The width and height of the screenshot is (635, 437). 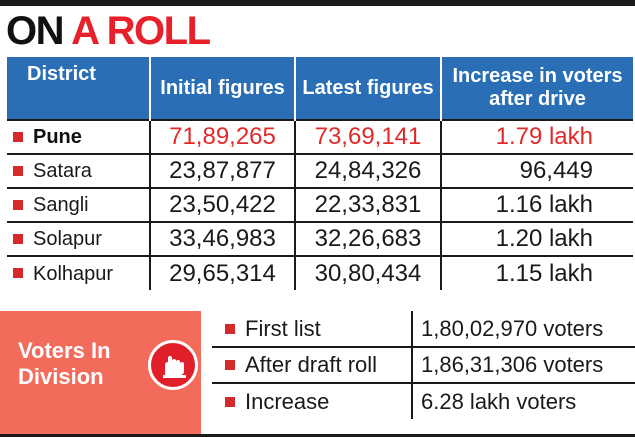 What do you see at coordinates (536, 204) in the screenshot?
I see `increase-cell: 1.16 lakh` at bounding box center [536, 204].